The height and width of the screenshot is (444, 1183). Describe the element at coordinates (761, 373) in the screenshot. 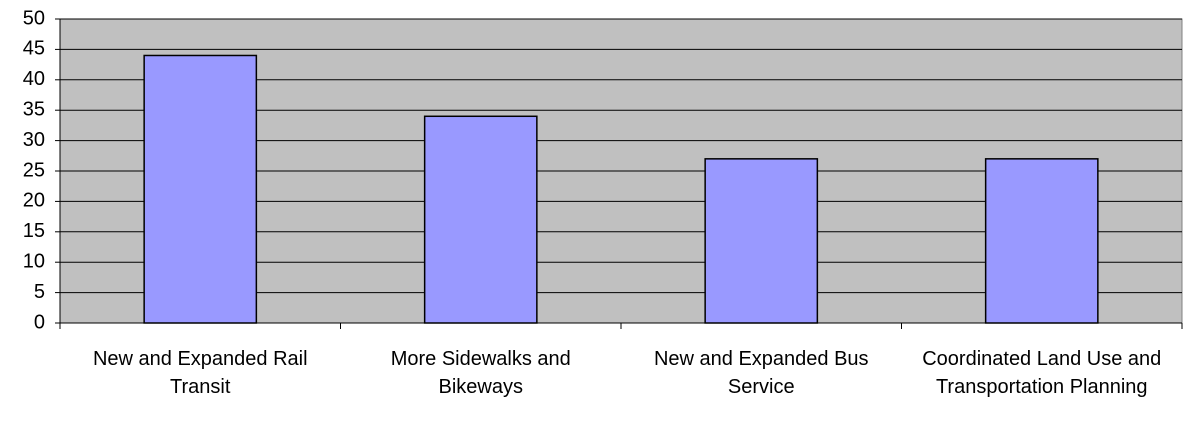

I see `x-tick-label: New and Expanded Bus Service` at that location.